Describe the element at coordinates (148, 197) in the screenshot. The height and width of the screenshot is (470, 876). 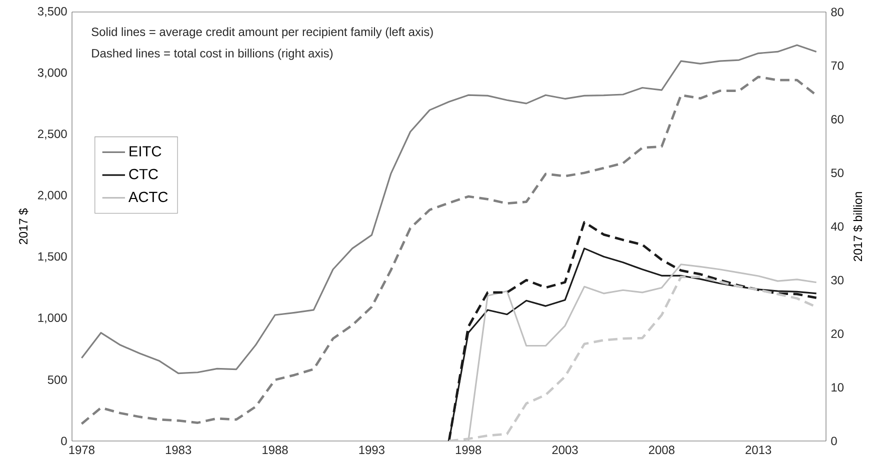
I see `legend-label: ACTC` at that location.